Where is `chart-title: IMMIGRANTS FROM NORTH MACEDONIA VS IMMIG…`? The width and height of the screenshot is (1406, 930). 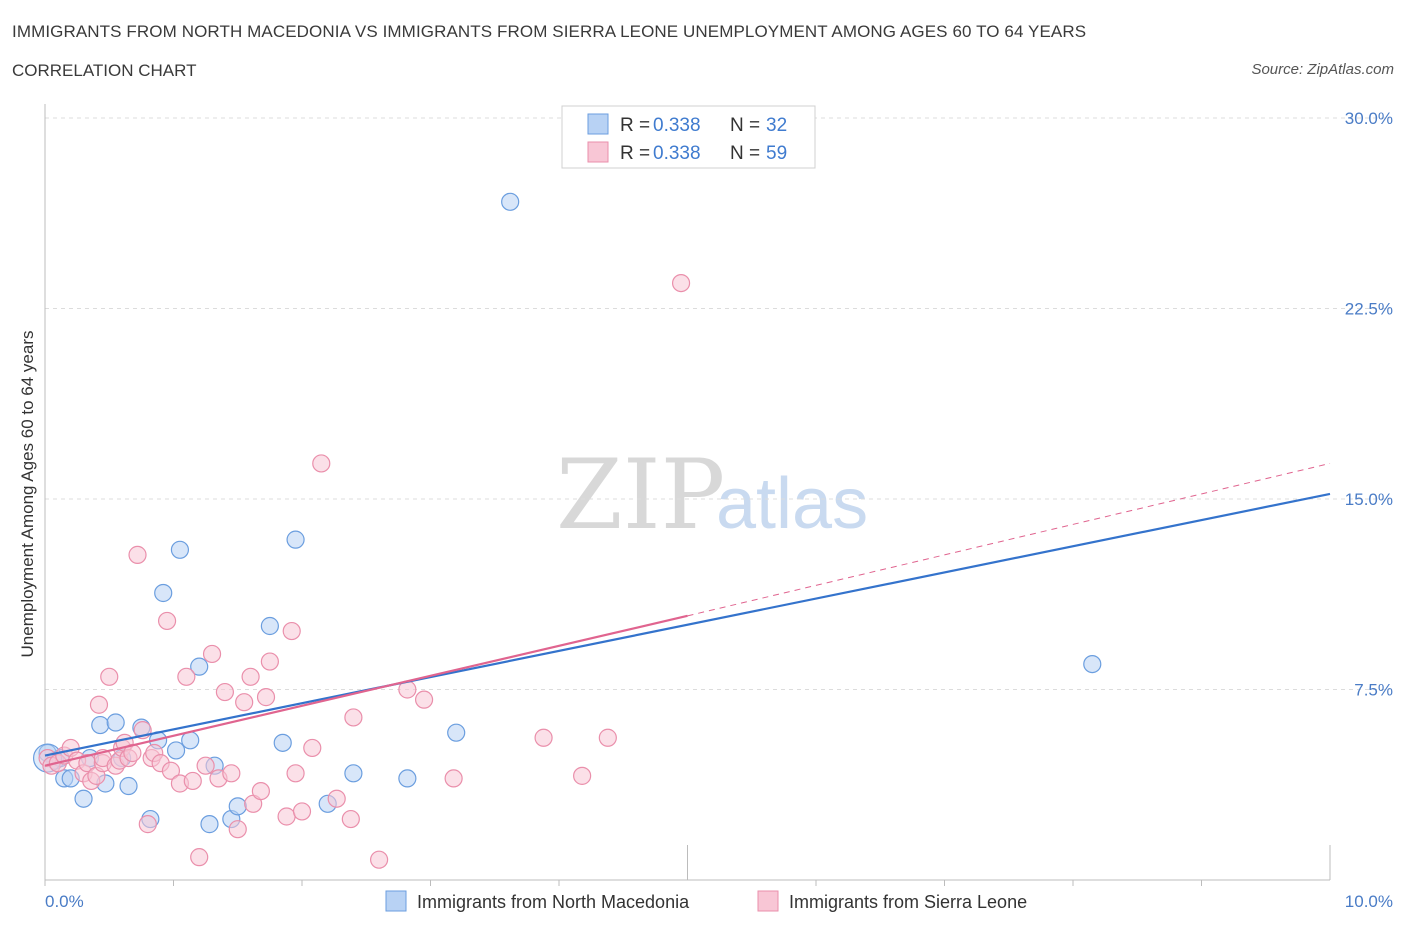 chart-title: IMMIGRANTS FROM NORTH MACEDONIA VS IMMIG… is located at coordinates (549, 31).